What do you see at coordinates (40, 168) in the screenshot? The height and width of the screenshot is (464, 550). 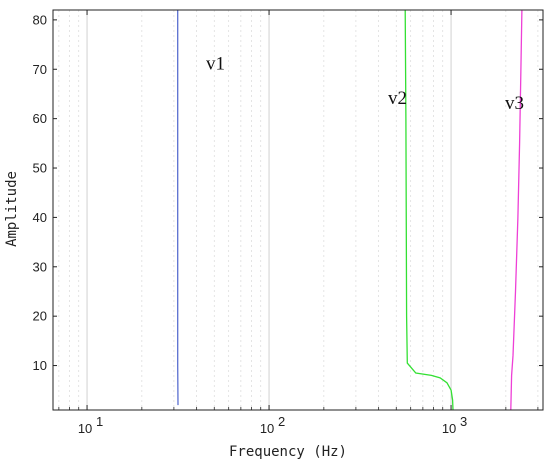 I see `y-tick-label: 50` at bounding box center [40, 168].